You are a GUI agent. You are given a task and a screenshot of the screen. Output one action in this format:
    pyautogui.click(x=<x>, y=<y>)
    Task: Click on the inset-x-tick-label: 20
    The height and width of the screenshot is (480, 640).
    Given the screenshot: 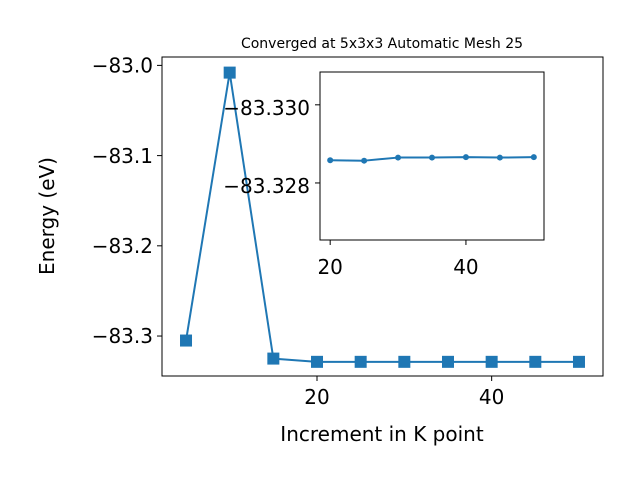 What is the action you would take?
    pyautogui.click(x=329, y=267)
    